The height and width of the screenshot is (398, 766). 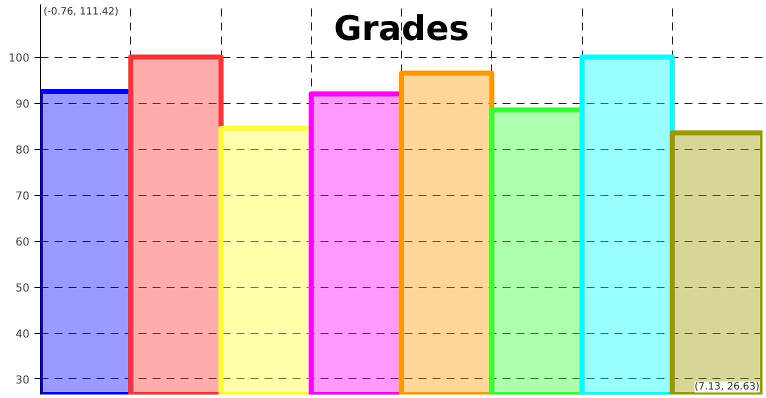 What do you see at coordinates (23, 334) in the screenshot?
I see `y-tick-label: 40` at bounding box center [23, 334].